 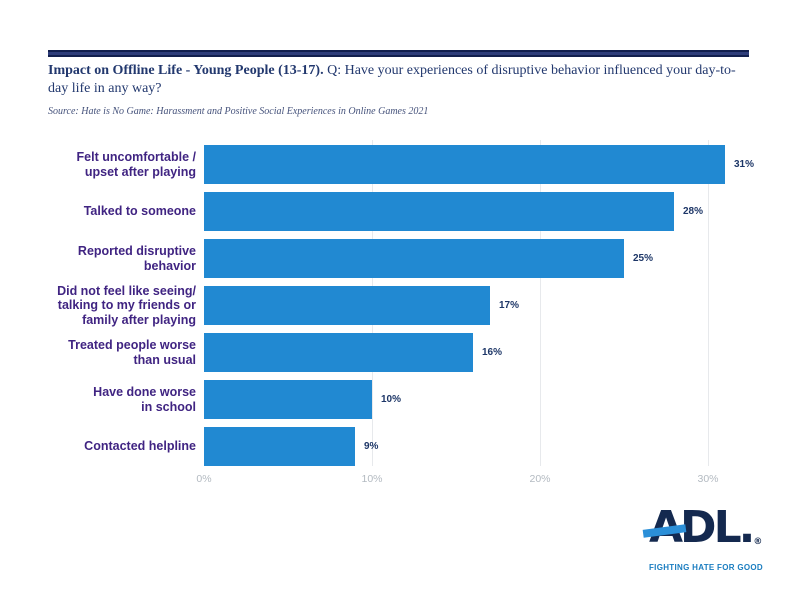 I want to click on bar-area: 9%, so click(x=478, y=446).